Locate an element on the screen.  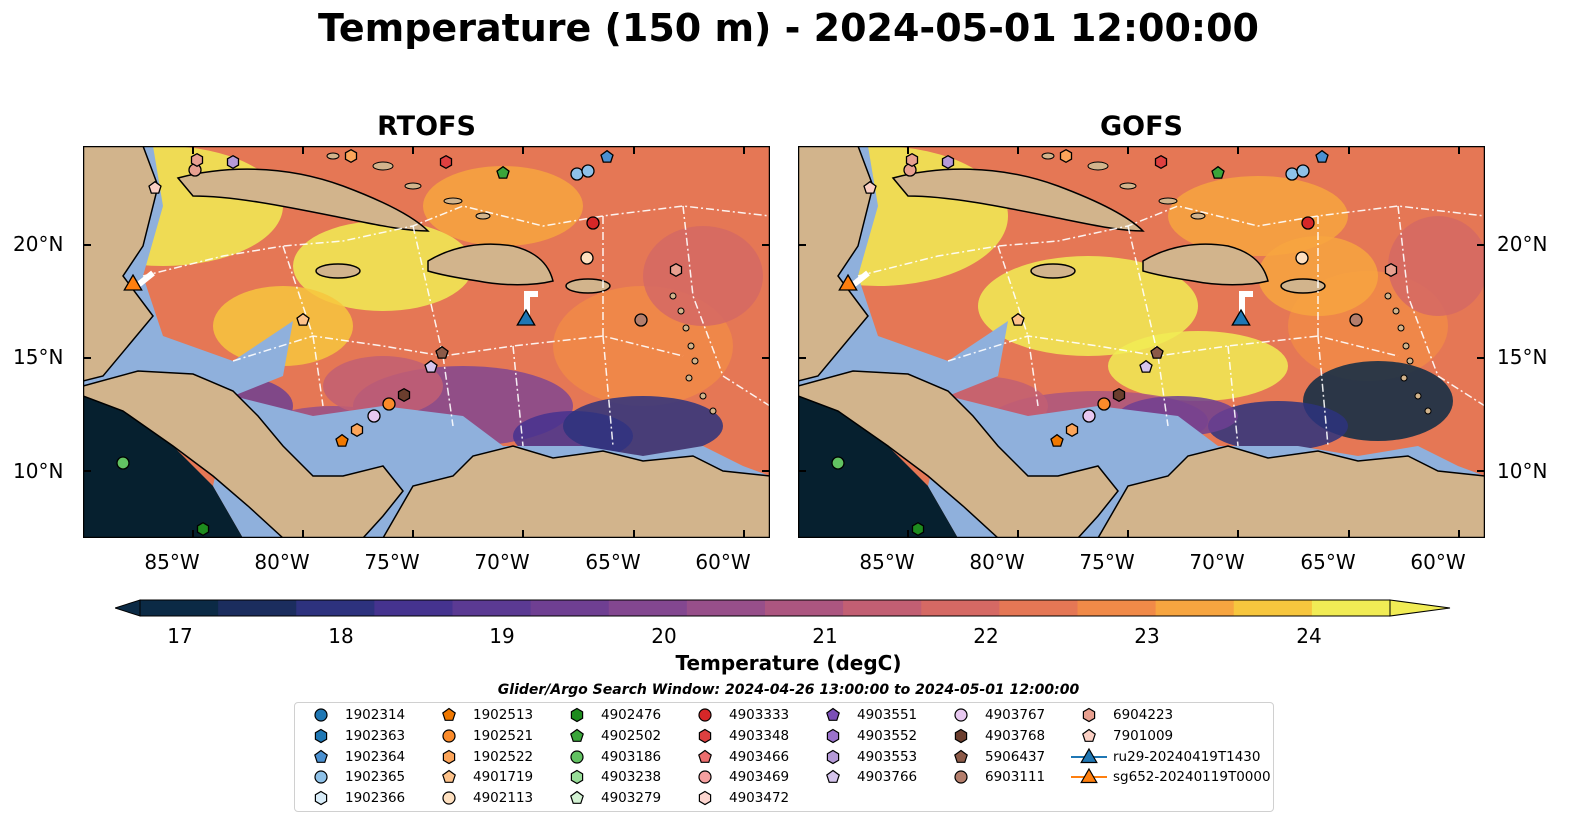
legend-item: 5906437 is located at coordinates (993, 757).